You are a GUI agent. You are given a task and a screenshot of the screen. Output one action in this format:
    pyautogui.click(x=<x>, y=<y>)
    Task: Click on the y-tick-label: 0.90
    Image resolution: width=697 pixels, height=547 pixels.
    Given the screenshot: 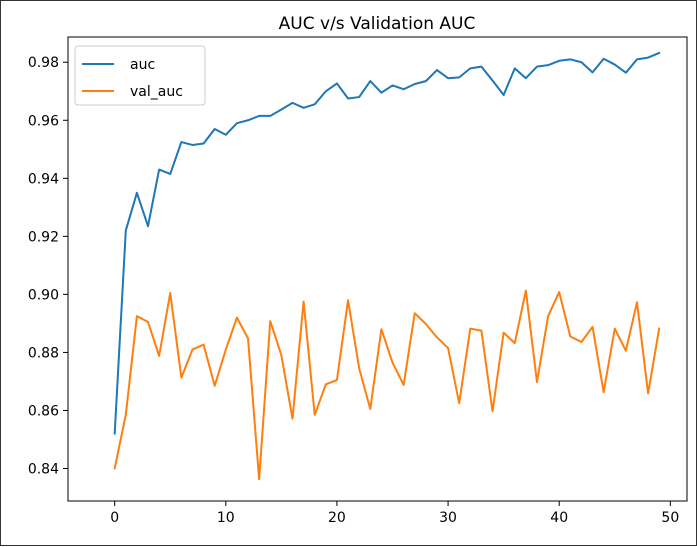 What is the action you would take?
    pyautogui.click(x=43, y=295)
    